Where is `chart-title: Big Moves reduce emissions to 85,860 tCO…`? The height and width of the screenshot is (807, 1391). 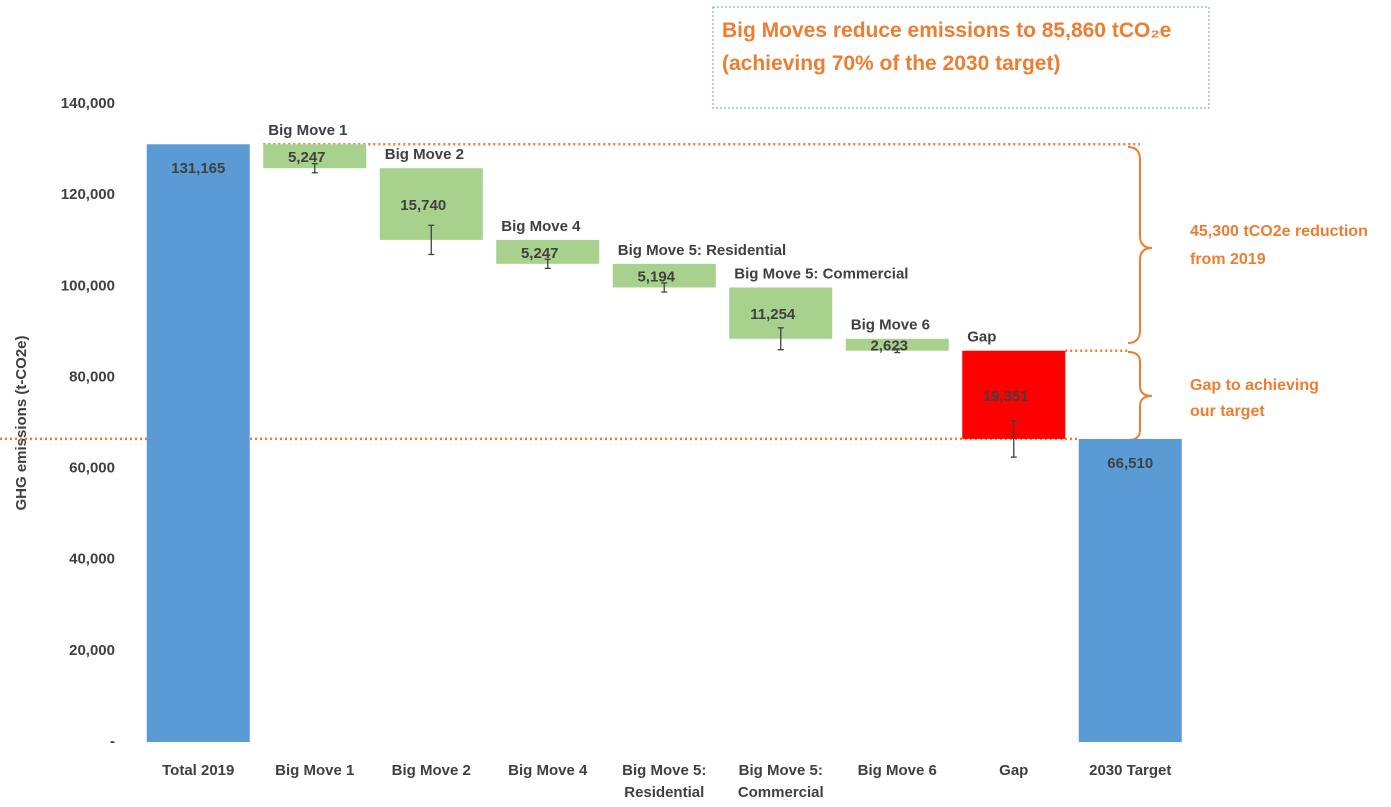 chart-title: Big Moves reduce emissions to 85,860 tCO… is located at coordinates (947, 47).